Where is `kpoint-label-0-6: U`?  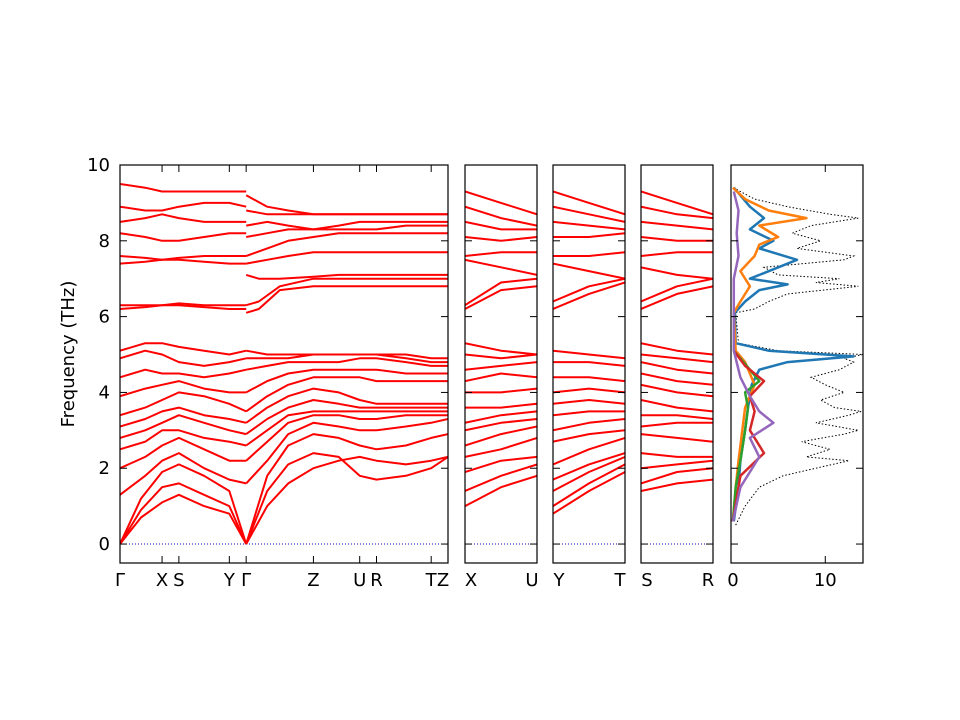
kpoint-label-0-6: U is located at coordinates (359, 580).